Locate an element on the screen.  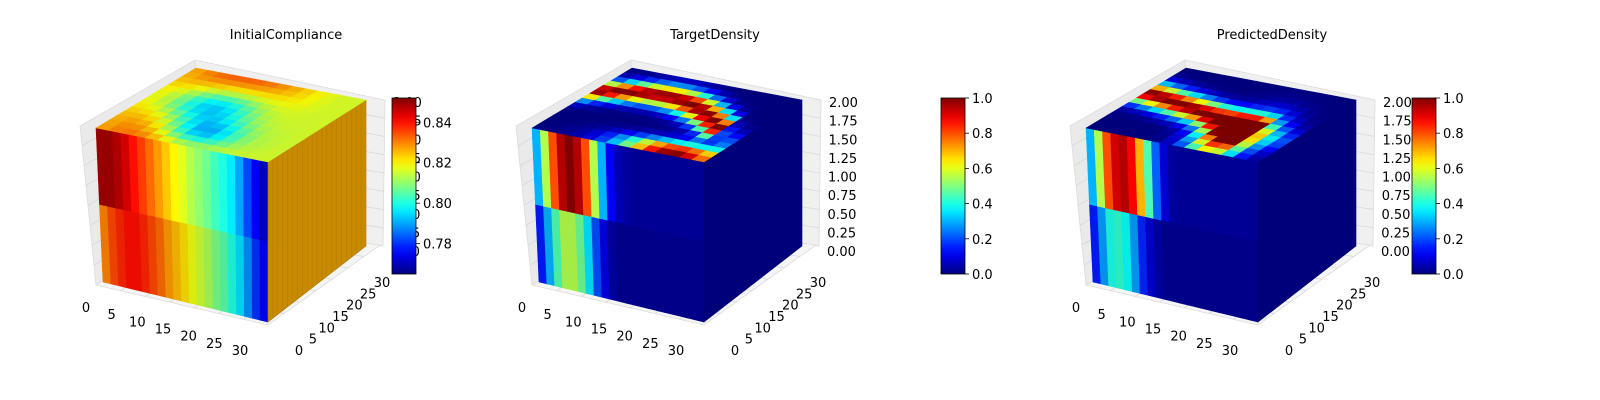
colorbar-tick-label: 0.8 is located at coordinates (982, 134).